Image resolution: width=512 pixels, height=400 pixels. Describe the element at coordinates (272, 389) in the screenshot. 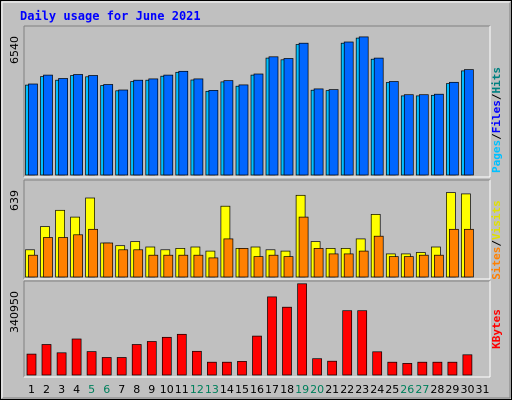

I see `day-label-17: 17` at that location.